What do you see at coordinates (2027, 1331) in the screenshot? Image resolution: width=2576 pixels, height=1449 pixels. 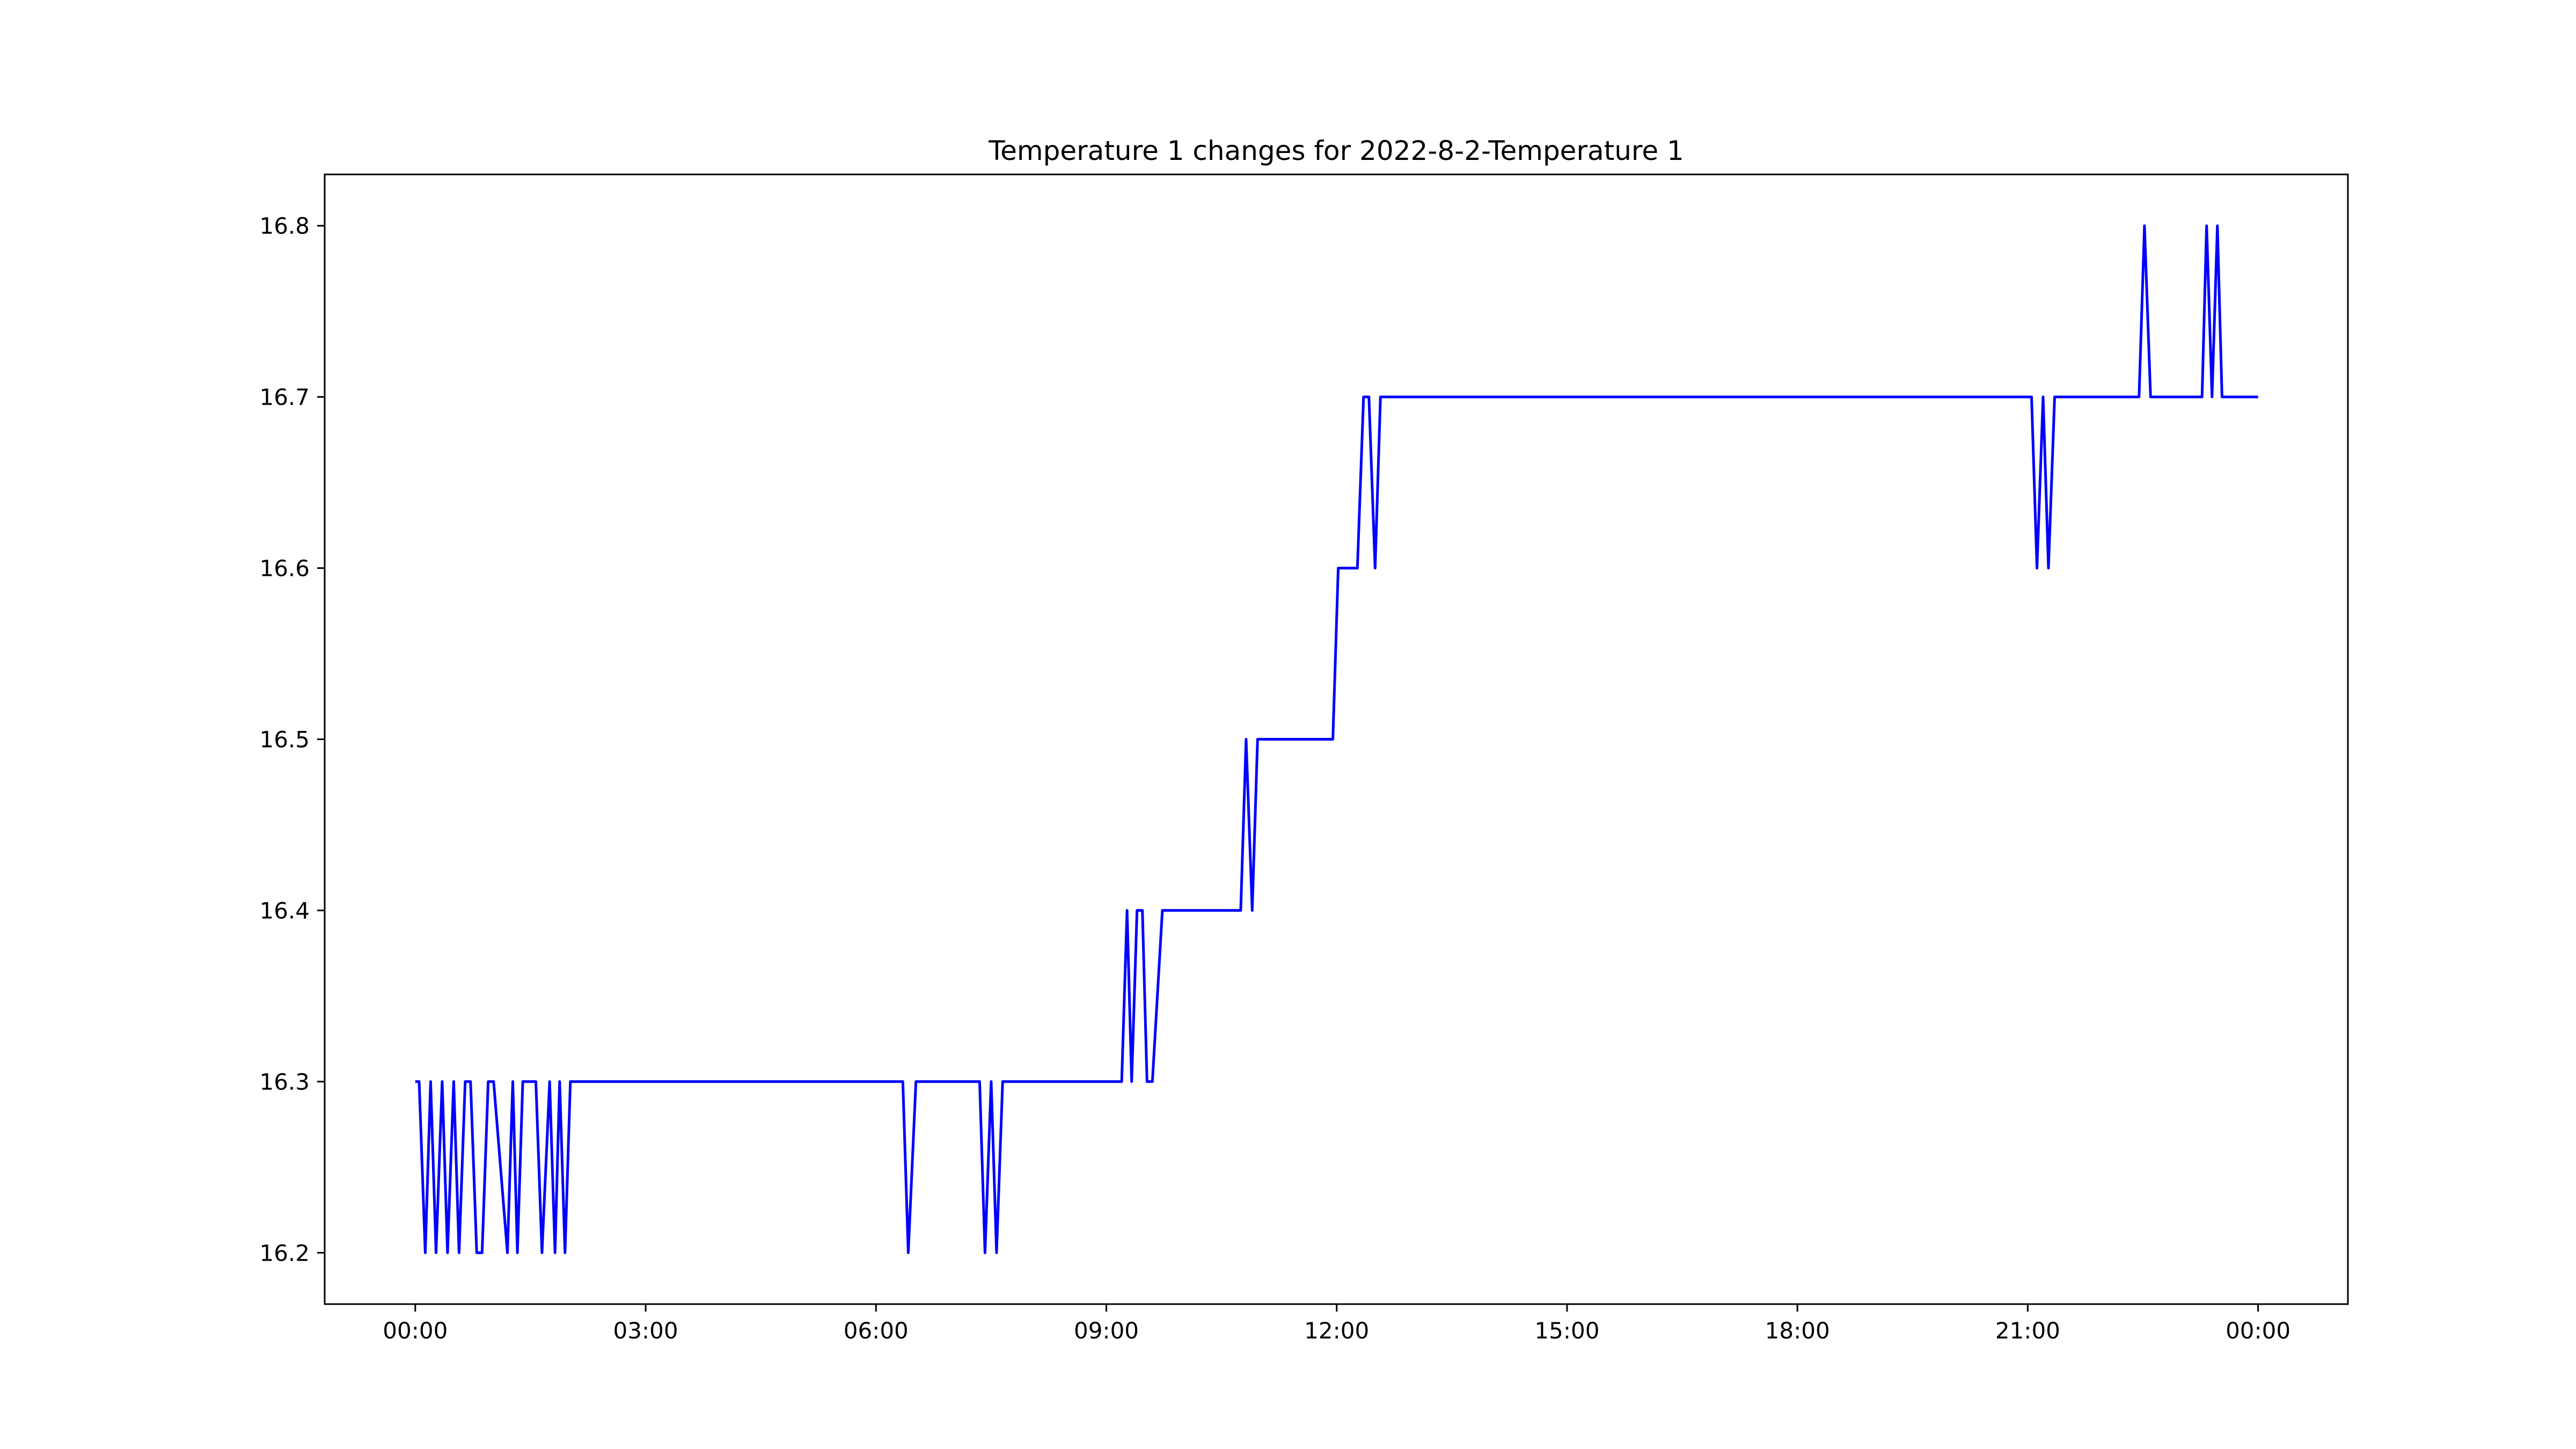 I see `x-tick-label-7: 21:00` at bounding box center [2027, 1331].